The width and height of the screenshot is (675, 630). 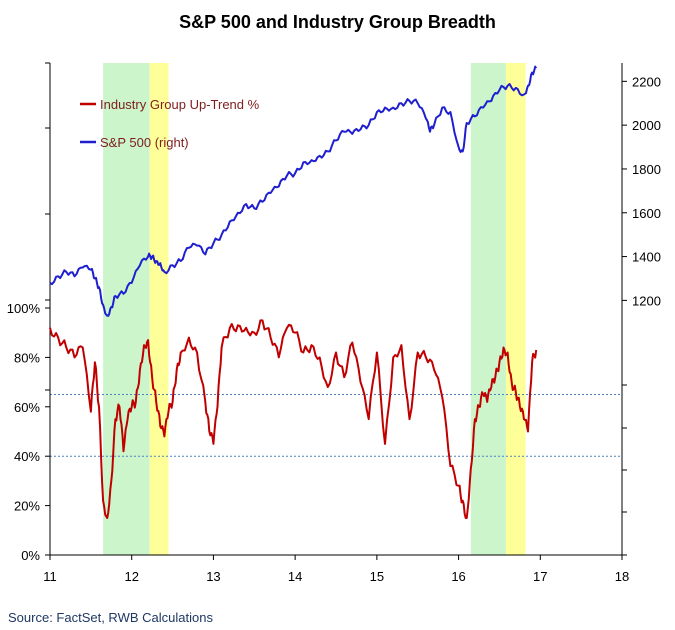 What do you see at coordinates (540, 576) in the screenshot?
I see `x-tick-label-17: 17` at bounding box center [540, 576].